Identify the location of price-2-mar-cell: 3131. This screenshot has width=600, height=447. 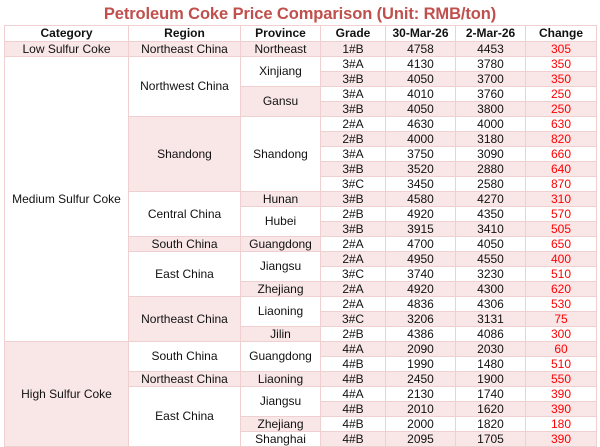
(490, 319).